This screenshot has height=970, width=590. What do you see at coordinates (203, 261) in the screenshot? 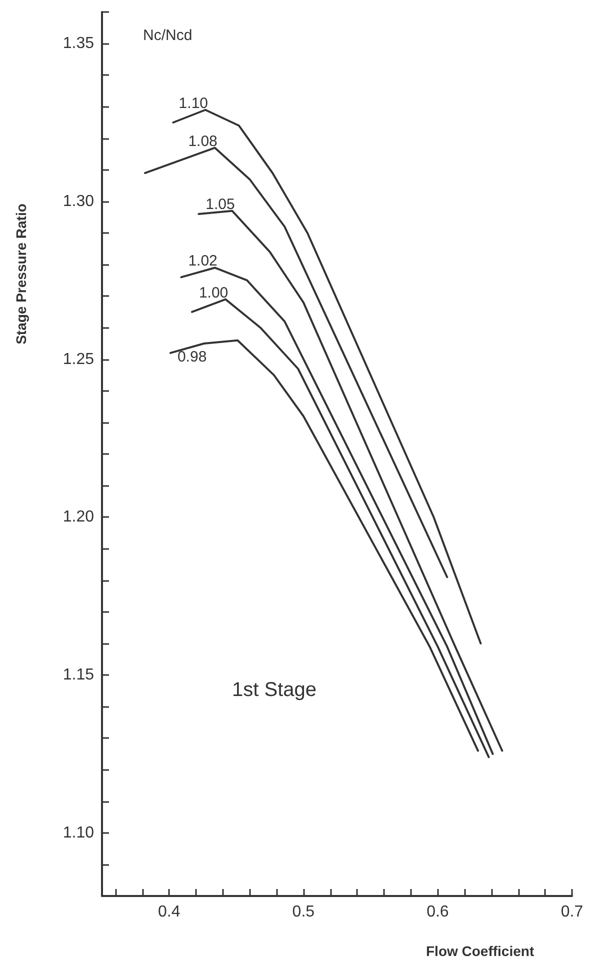
I see `series-label: 1.02` at bounding box center [203, 261].